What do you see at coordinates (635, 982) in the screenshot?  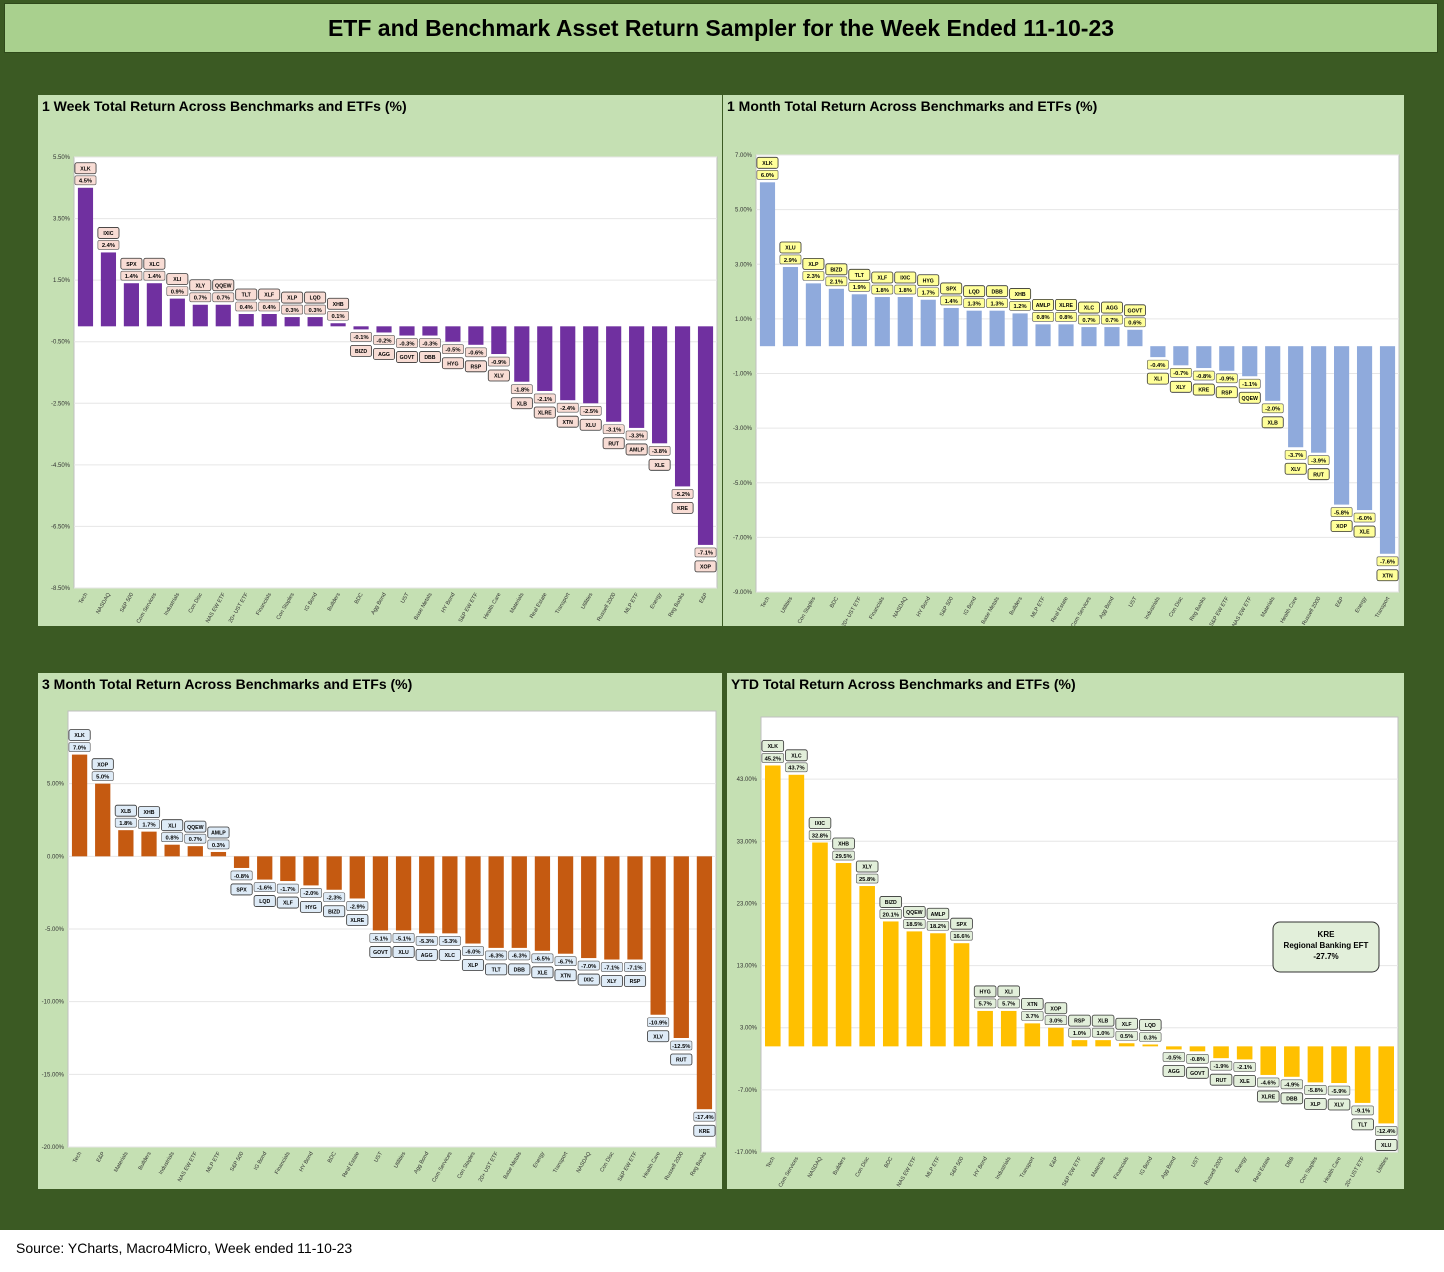 I see `ticker-label: RSP` at bounding box center [635, 982].